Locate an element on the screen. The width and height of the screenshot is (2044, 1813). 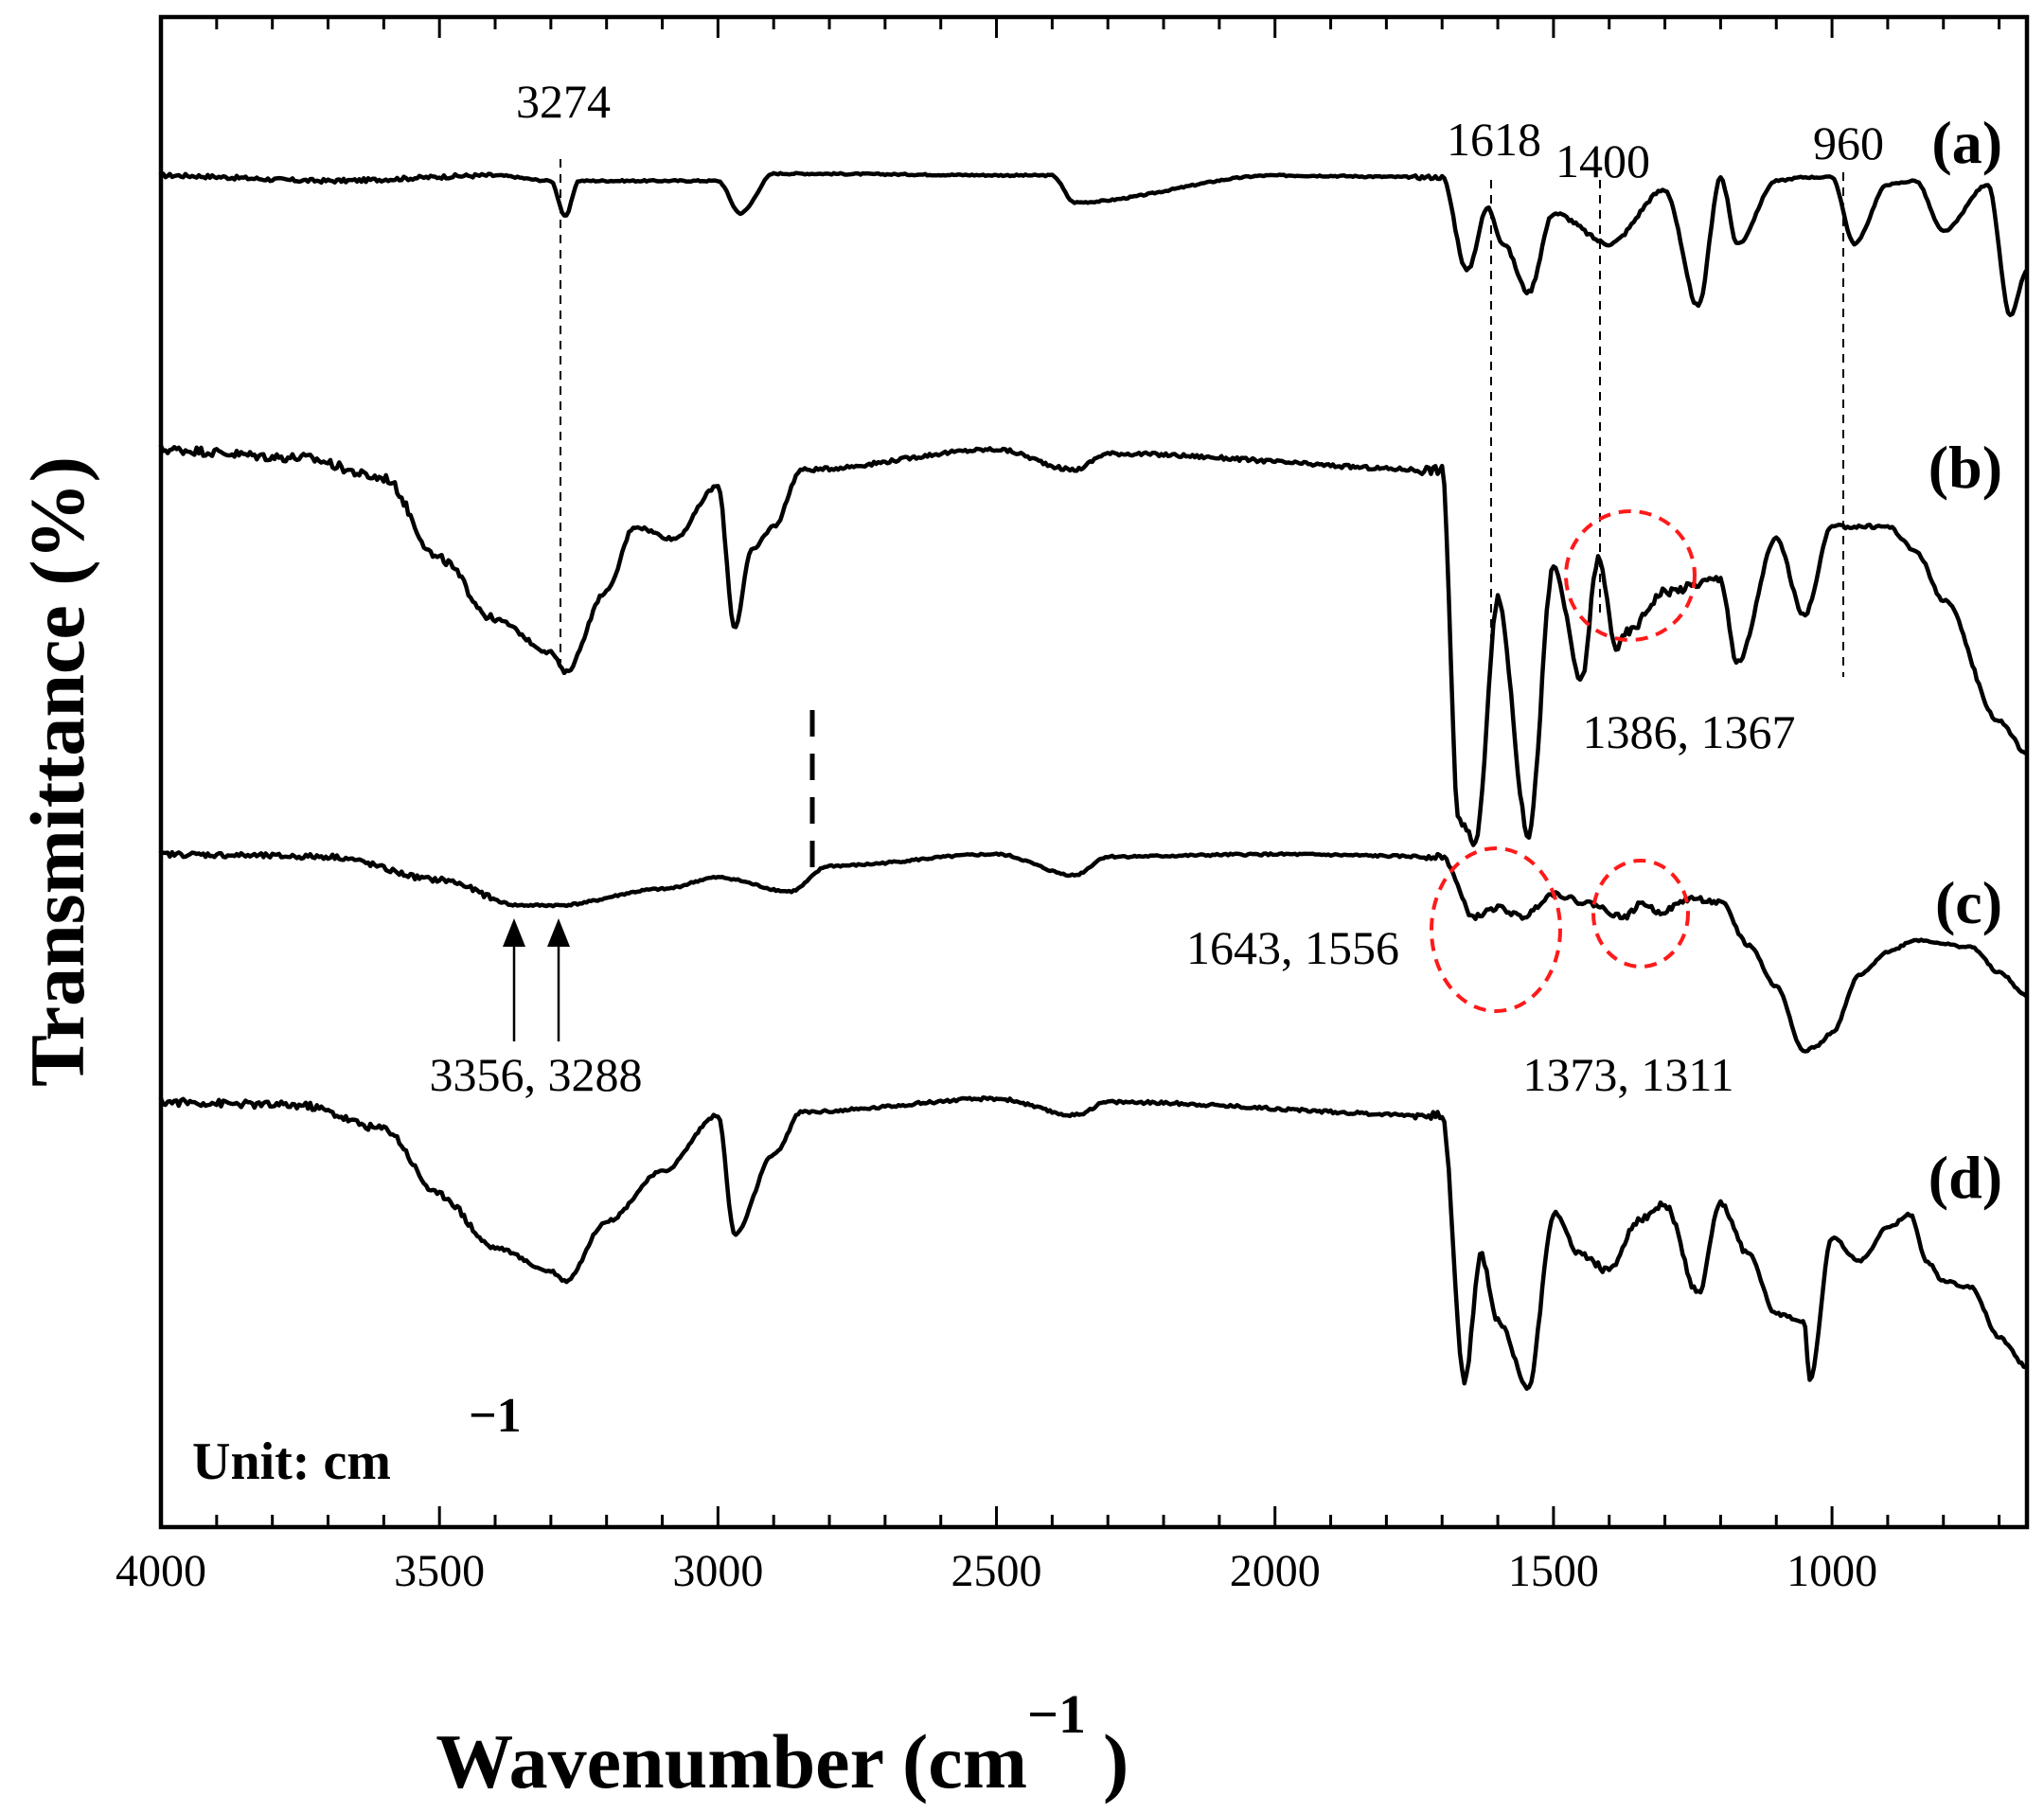
annotation-1643-1556: 1643, 1556 is located at coordinates (1292, 948).